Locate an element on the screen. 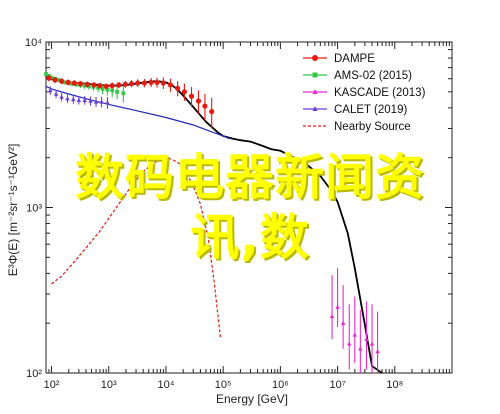 The width and height of the screenshot is (500, 414). x-tick-label: 10⁴ is located at coordinates (165, 385).